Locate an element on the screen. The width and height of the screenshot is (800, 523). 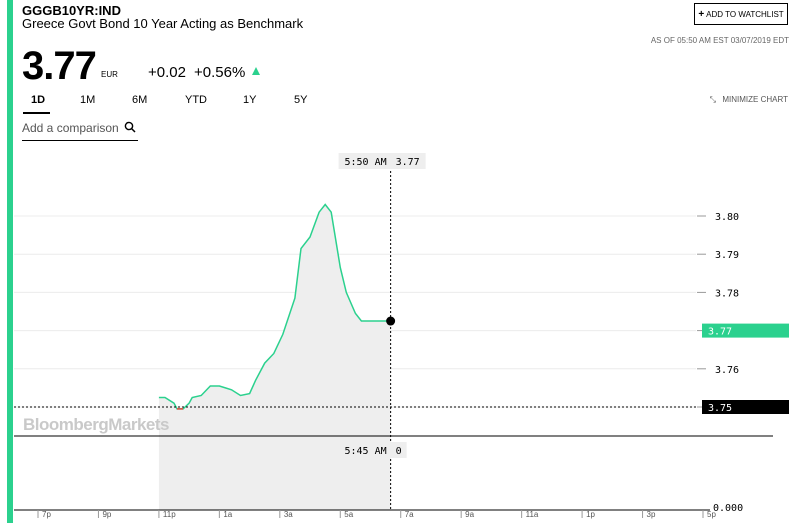
y-tick-labels: 3.80 3.79 3.78 3.77 3.76 3.75 is located at coordinates (718, 313).